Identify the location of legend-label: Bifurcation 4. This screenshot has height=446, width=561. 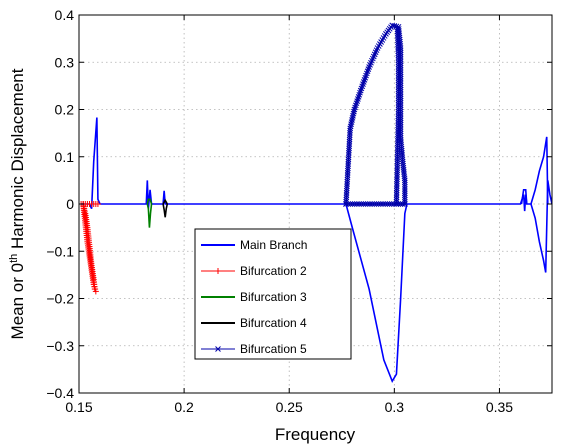
(273, 323).